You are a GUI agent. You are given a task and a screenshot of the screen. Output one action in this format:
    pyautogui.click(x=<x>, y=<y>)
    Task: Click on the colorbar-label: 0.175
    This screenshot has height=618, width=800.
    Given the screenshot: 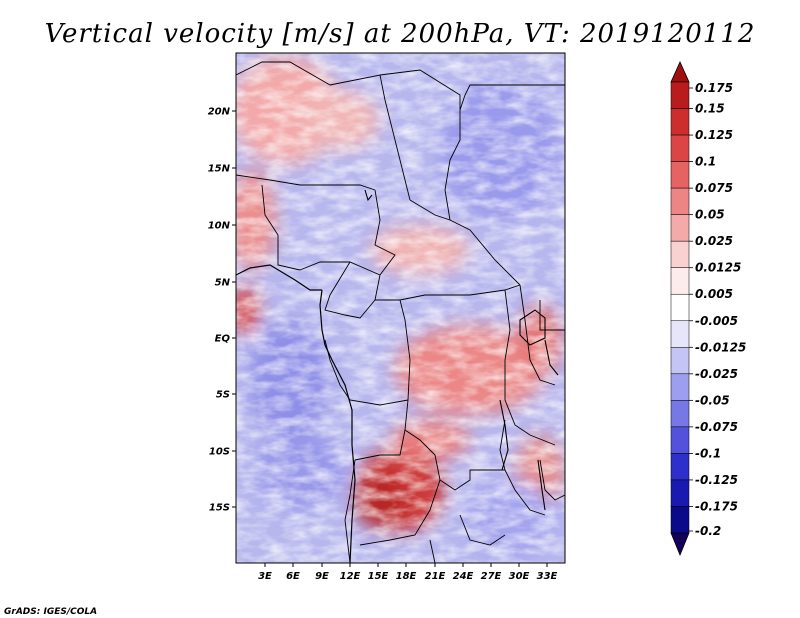 What is the action you would take?
    pyautogui.click(x=714, y=88)
    